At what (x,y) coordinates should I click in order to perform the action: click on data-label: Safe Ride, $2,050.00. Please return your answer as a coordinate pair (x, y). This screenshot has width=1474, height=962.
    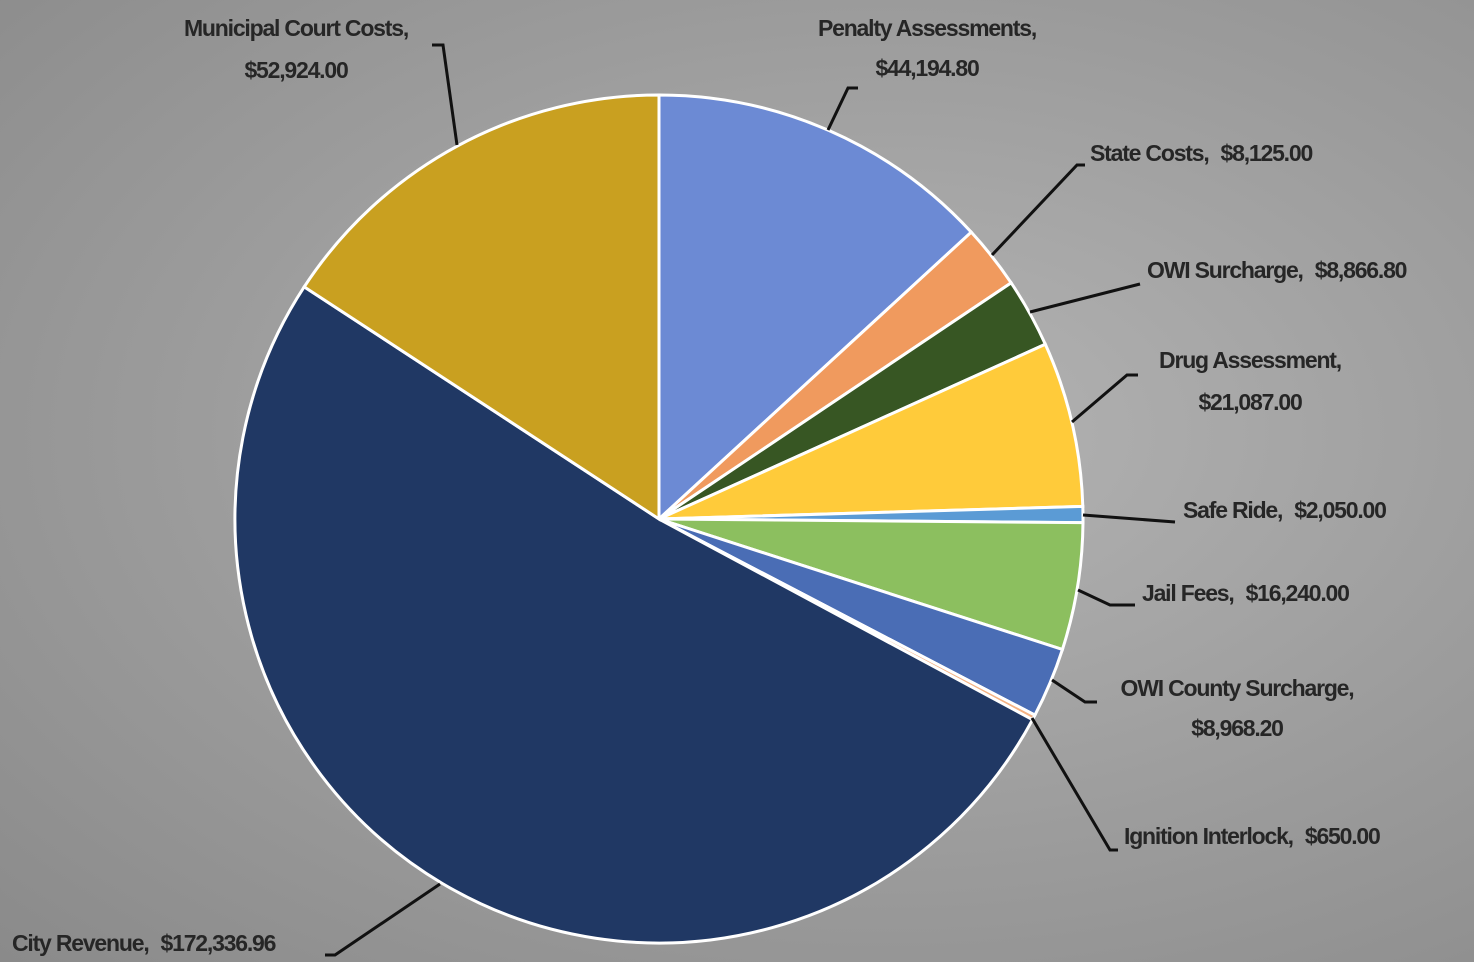
    Looking at the image, I should click on (1284, 510).